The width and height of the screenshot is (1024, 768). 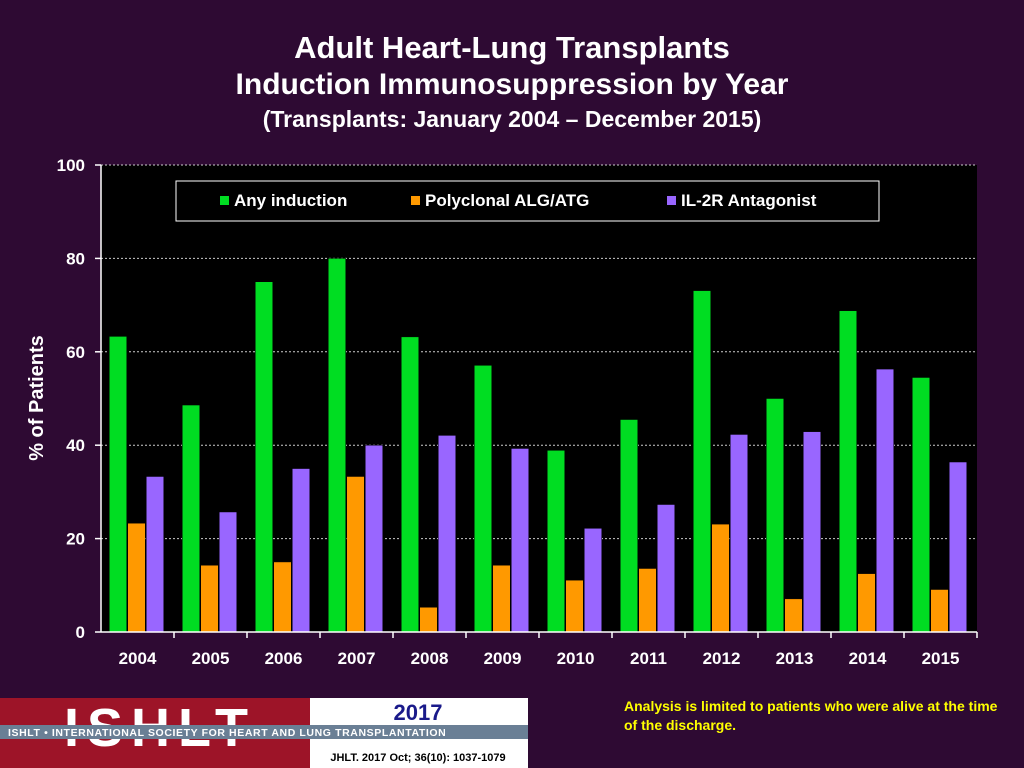 What do you see at coordinates (795, 658) in the screenshot?
I see `x-tick-label: 2013` at bounding box center [795, 658].